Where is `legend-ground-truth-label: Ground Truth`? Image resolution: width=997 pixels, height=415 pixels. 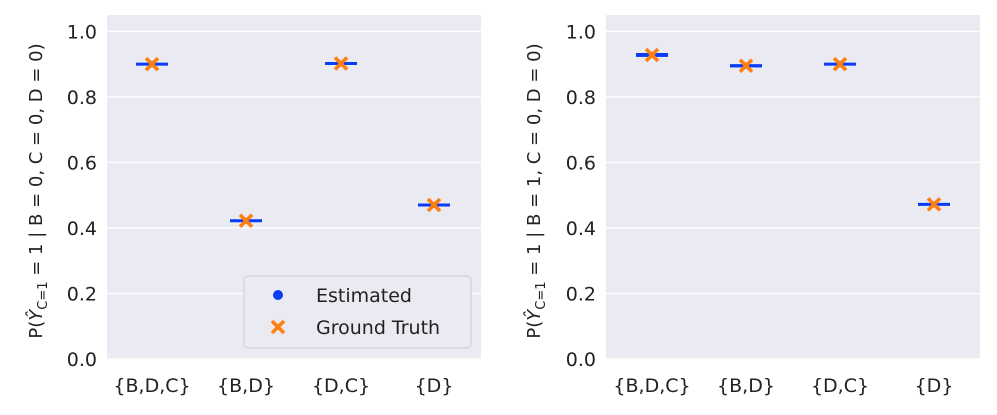
legend-ground-truth-label: Ground Truth is located at coordinates (378, 328).